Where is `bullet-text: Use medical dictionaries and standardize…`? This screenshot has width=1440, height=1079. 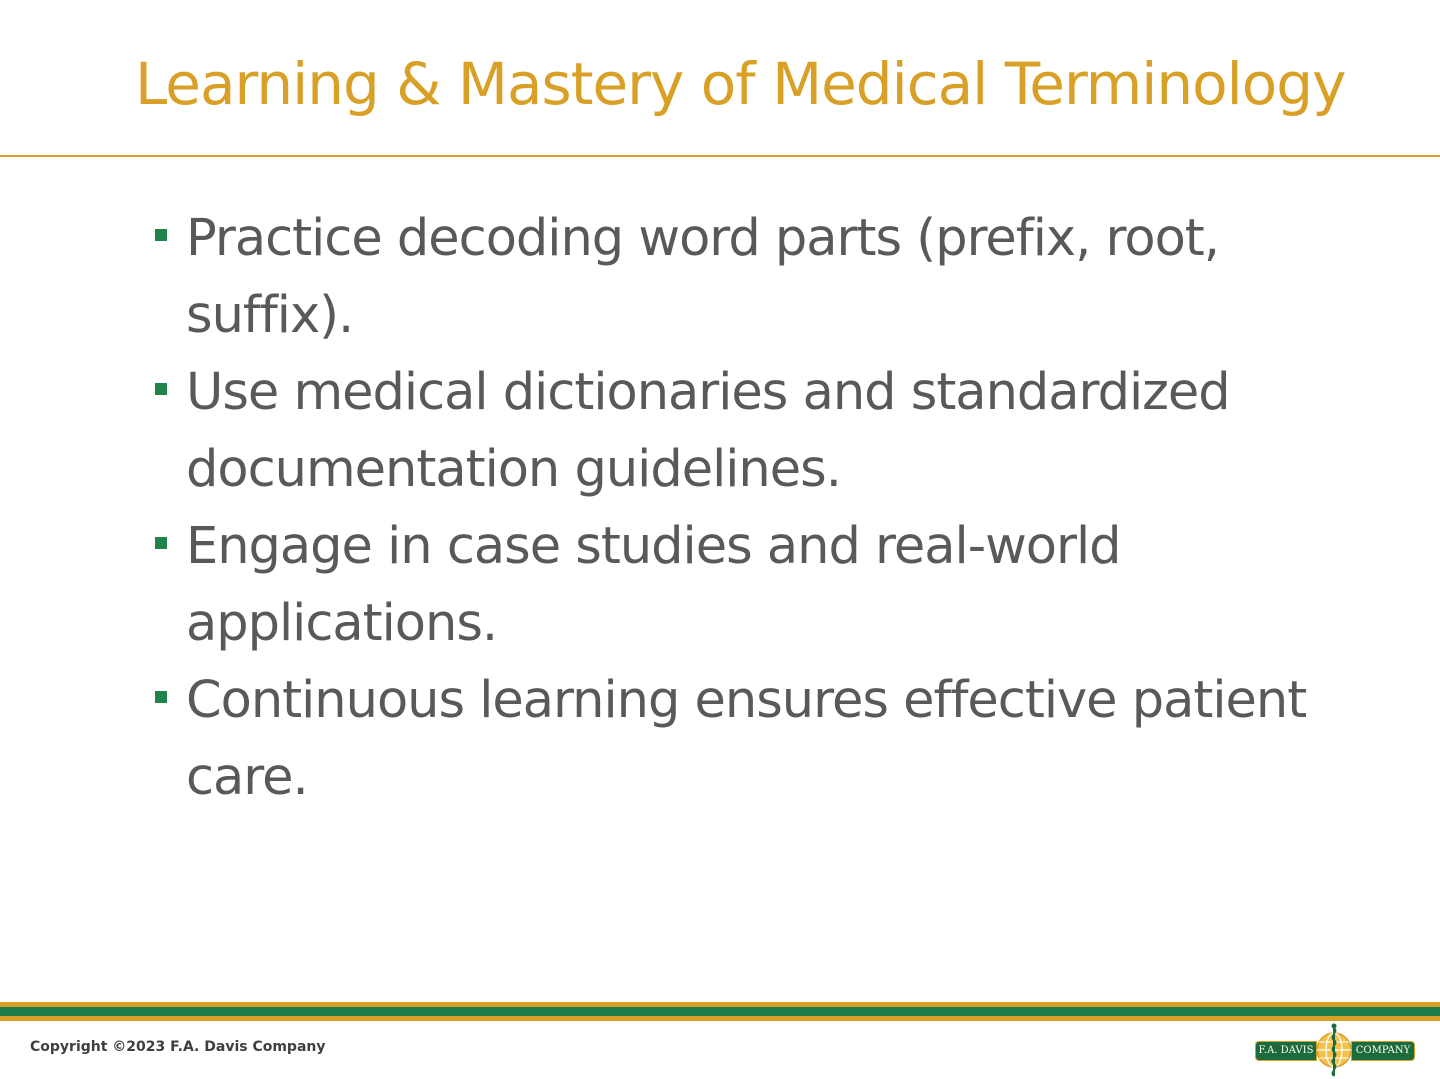
bullet-text: Use medical dictionaries and standardize… is located at coordinates (708, 431).